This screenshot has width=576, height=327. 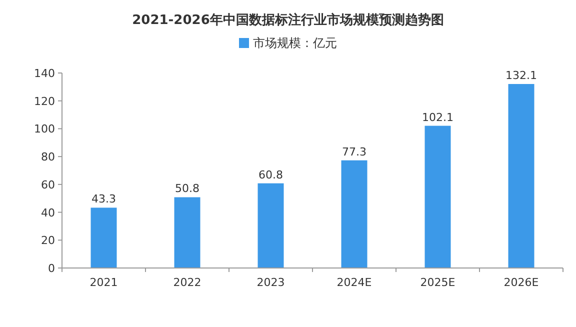 What do you see at coordinates (438, 282) in the screenshot?
I see `x-tick-label: 2025E` at bounding box center [438, 282].